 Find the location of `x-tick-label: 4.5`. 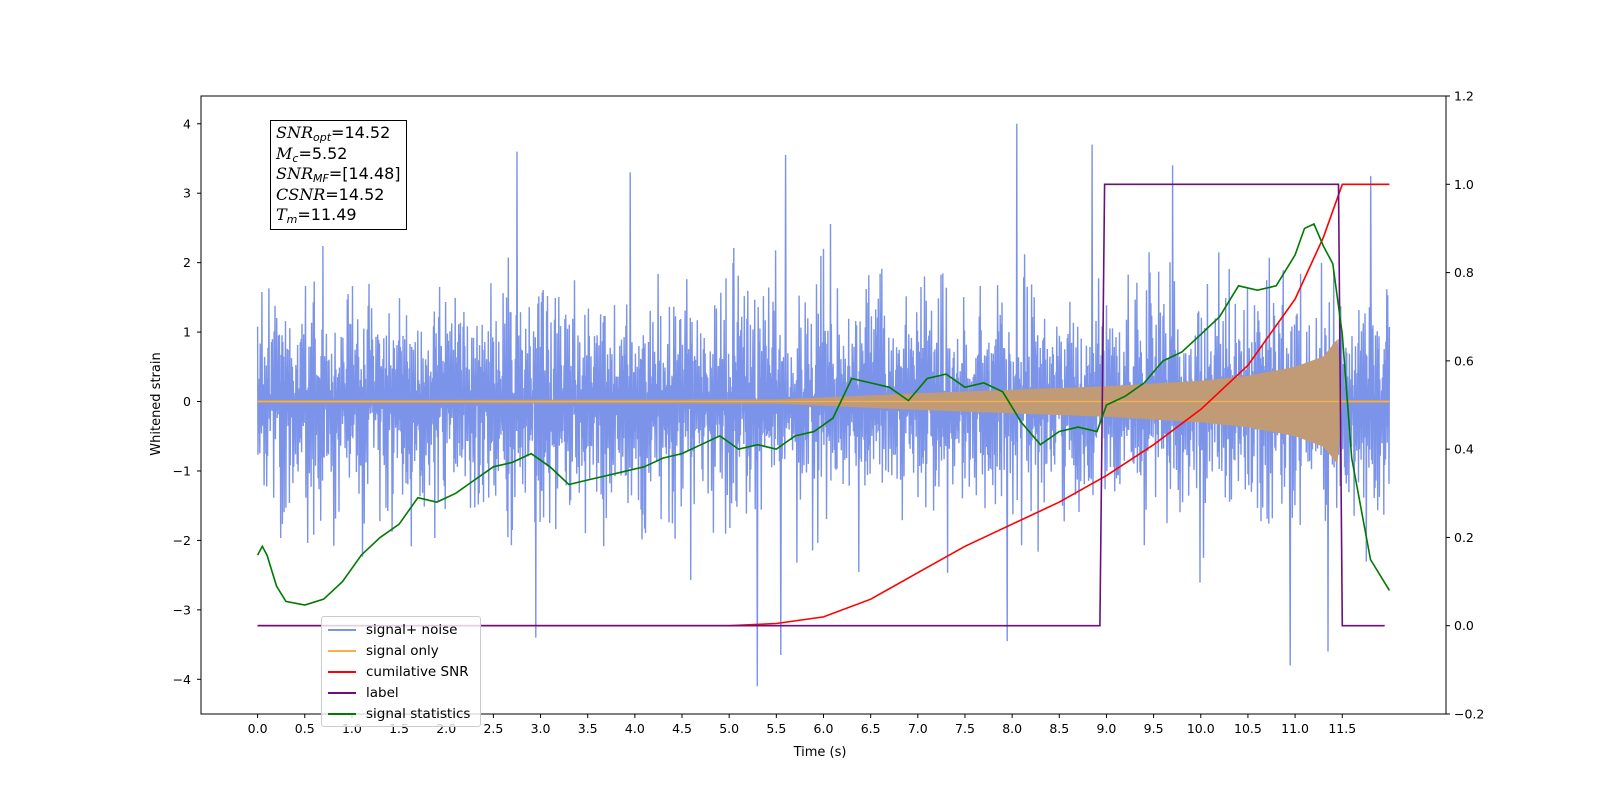

x-tick-label: 4.5 is located at coordinates (682, 728).